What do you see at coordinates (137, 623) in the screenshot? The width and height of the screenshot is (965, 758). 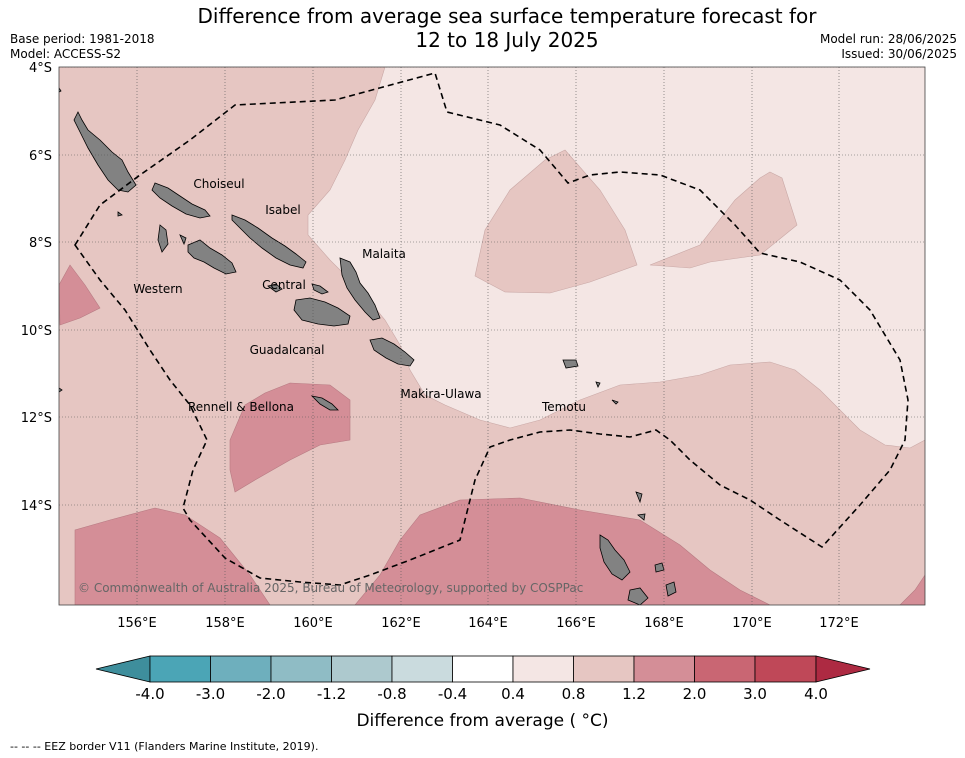 I see `lon-label-156e: 156°E` at bounding box center [137, 623].